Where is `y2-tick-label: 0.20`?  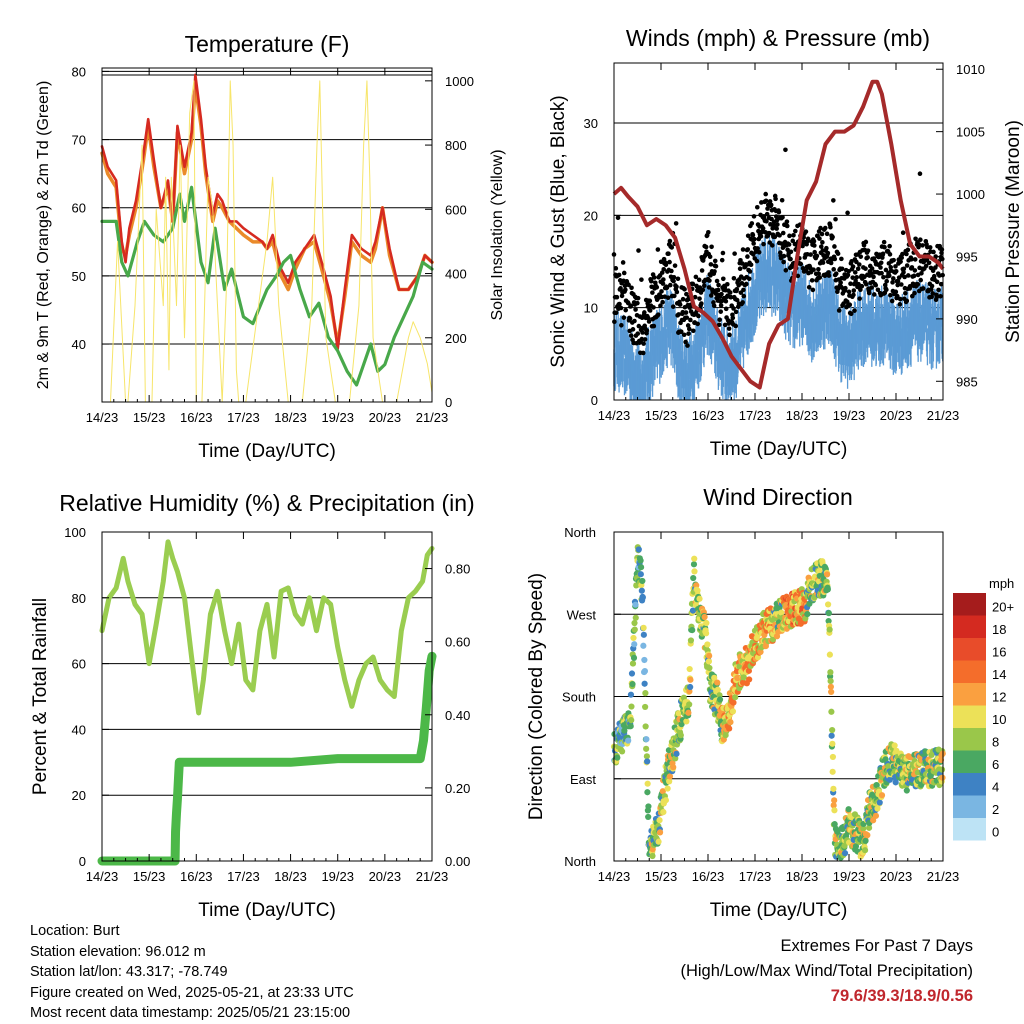
y2-tick-label: 0.20 is located at coordinates (457, 788).